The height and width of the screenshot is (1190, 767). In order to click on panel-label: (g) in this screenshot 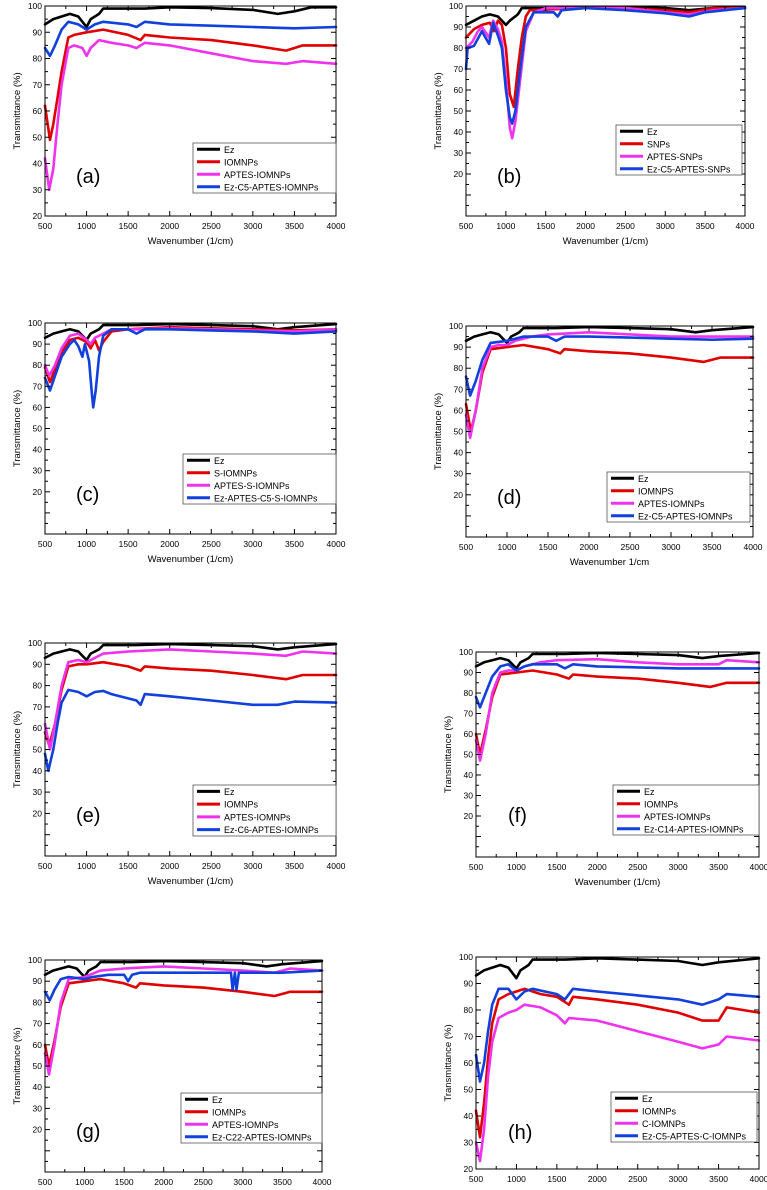, I will do `click(88, 1132)`.